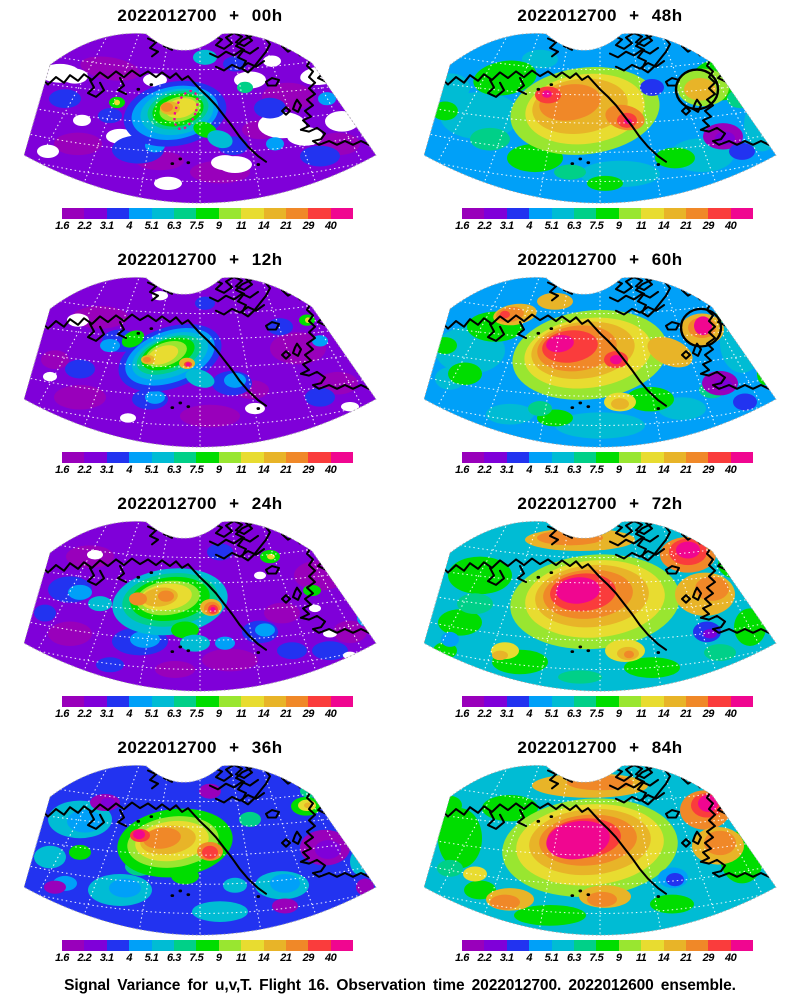 The image size is (800, 1000). Describe the element at coordinates (574, 226) in the screenshot. I see `colorbar-tick-label: 6.3` at that location.